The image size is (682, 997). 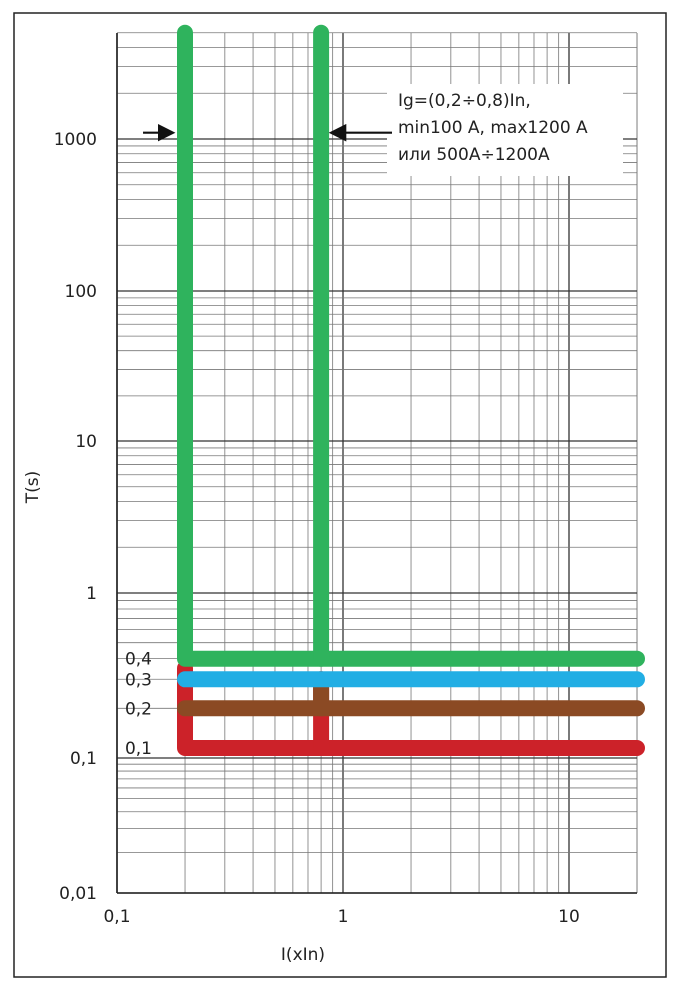 I want to click on y-tick-label: 100, so click(x=81, y=292).